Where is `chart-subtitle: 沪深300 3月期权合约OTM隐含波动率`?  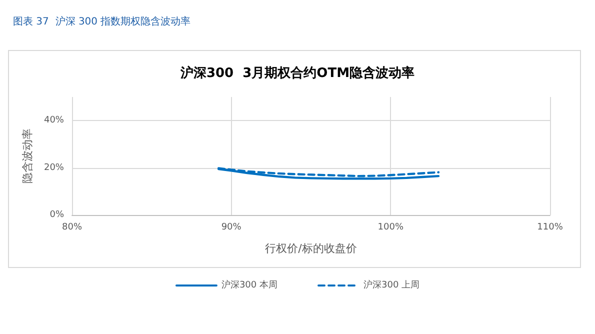 chart-subtitle: 沪深300 3月期权合约OTM隐含波动率 is located at coordinates (297, 73).